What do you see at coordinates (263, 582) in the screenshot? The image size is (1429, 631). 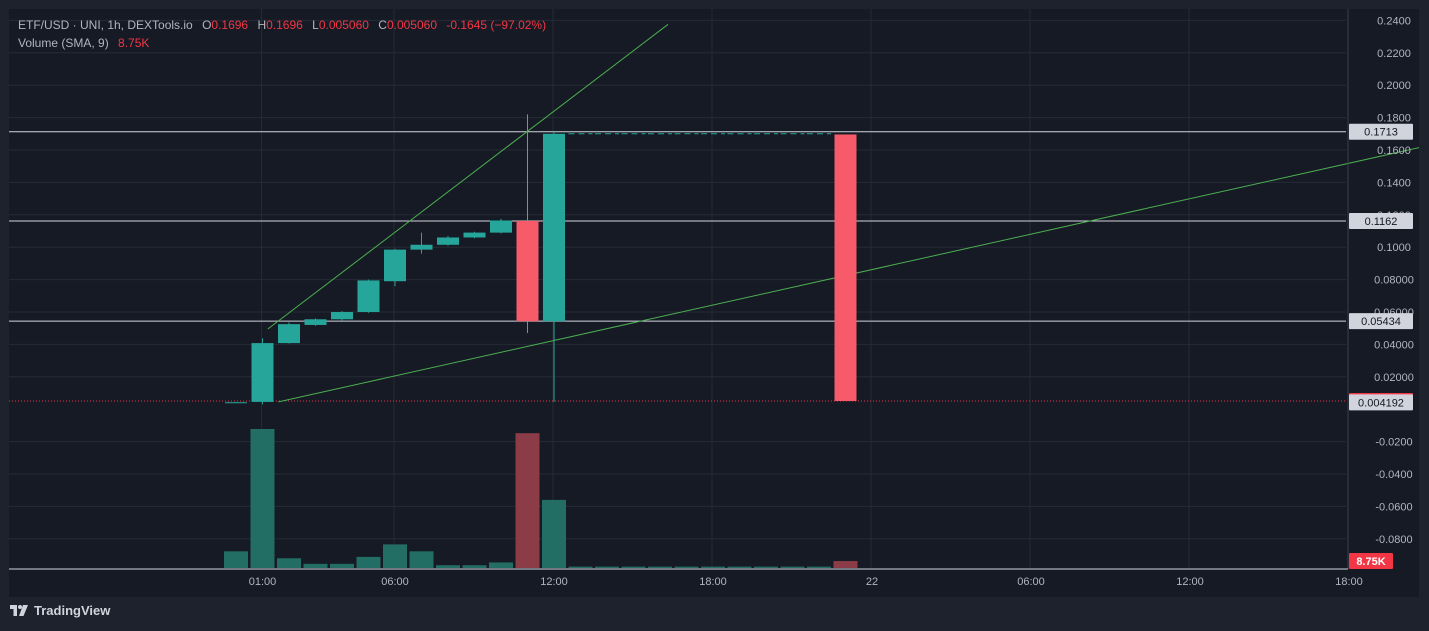 I see `time-tick-label: 01:00` at bounding box center [263, 582].